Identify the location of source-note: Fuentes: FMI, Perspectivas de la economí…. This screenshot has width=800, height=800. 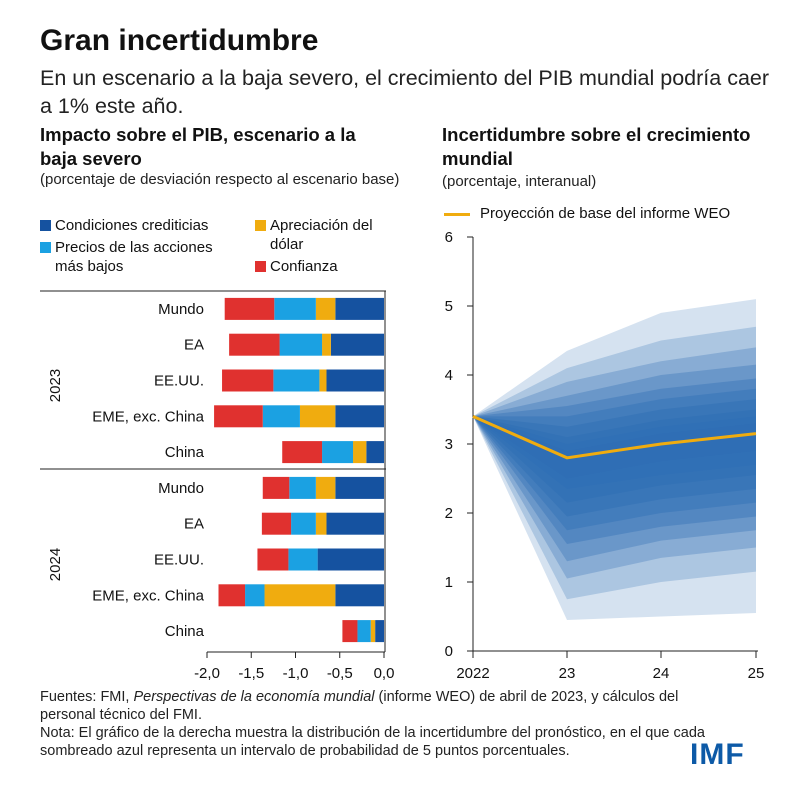
(380, 724).